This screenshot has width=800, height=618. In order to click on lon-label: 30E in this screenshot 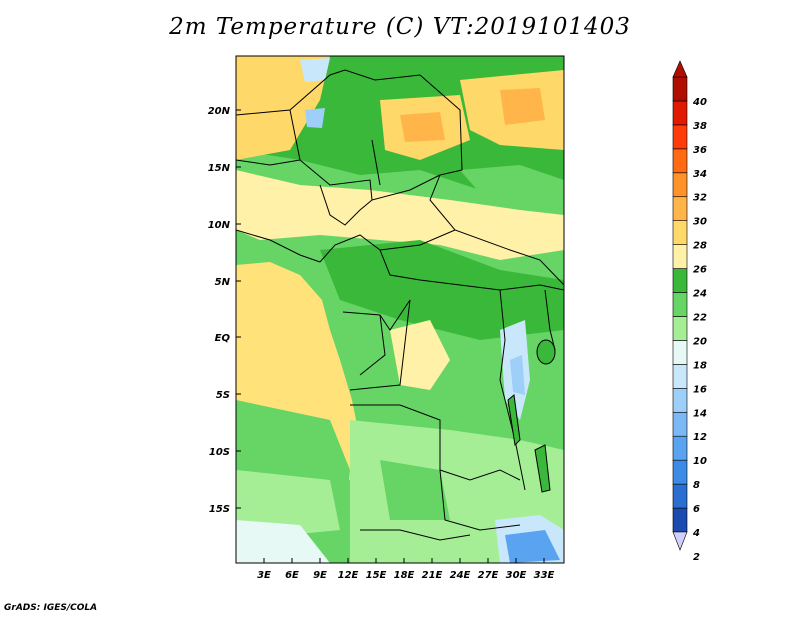, I will do `click(516, 575)`.